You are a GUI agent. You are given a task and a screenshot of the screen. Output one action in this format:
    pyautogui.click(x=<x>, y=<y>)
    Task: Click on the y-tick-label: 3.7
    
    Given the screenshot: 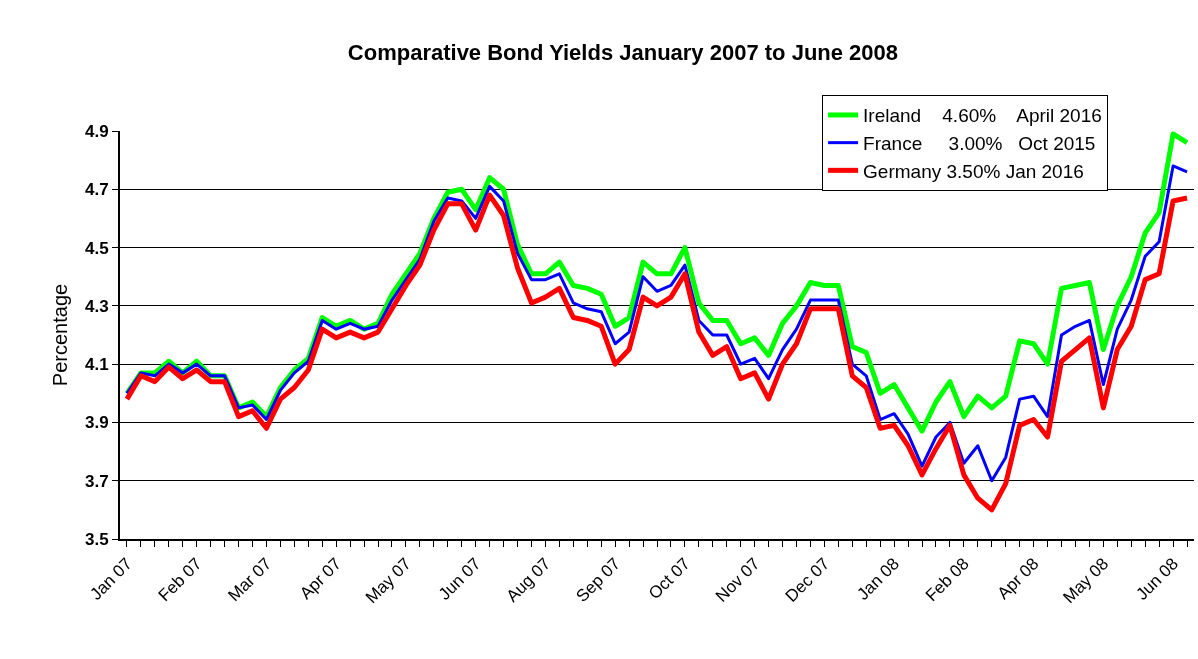 What is the action you would take?
    pyautogui.click(x=96, y=481)
    